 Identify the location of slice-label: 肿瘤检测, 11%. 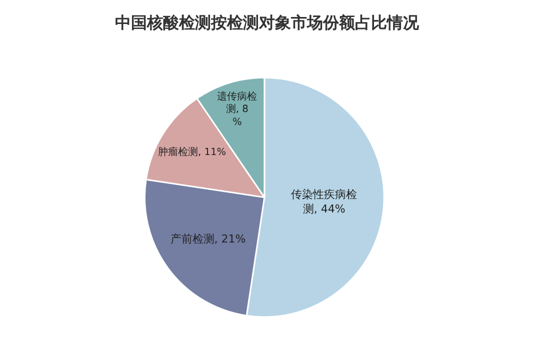
(192, 152).